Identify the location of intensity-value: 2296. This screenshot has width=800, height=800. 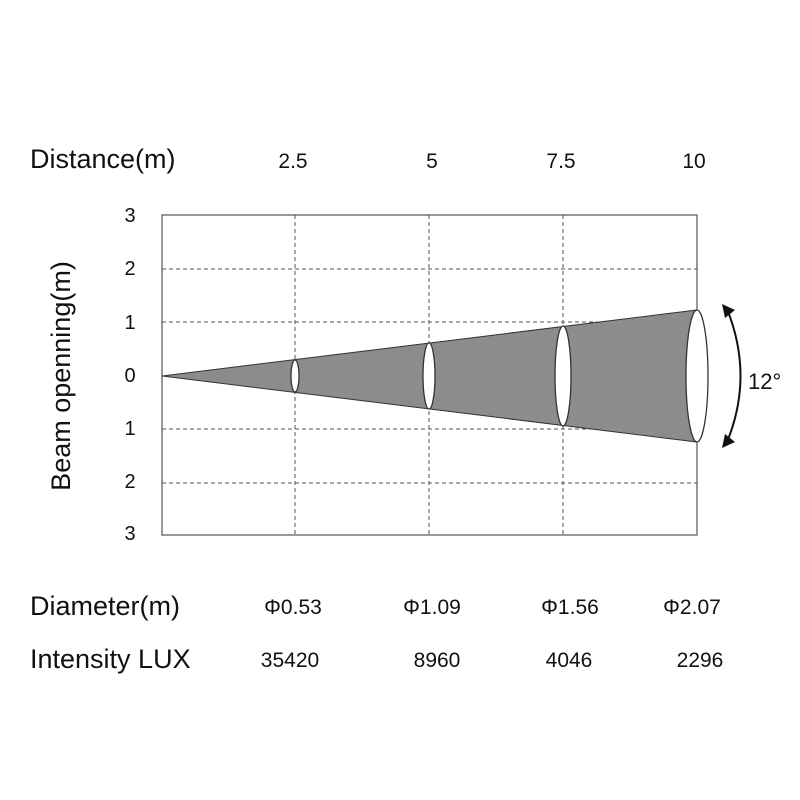
(700, 660).